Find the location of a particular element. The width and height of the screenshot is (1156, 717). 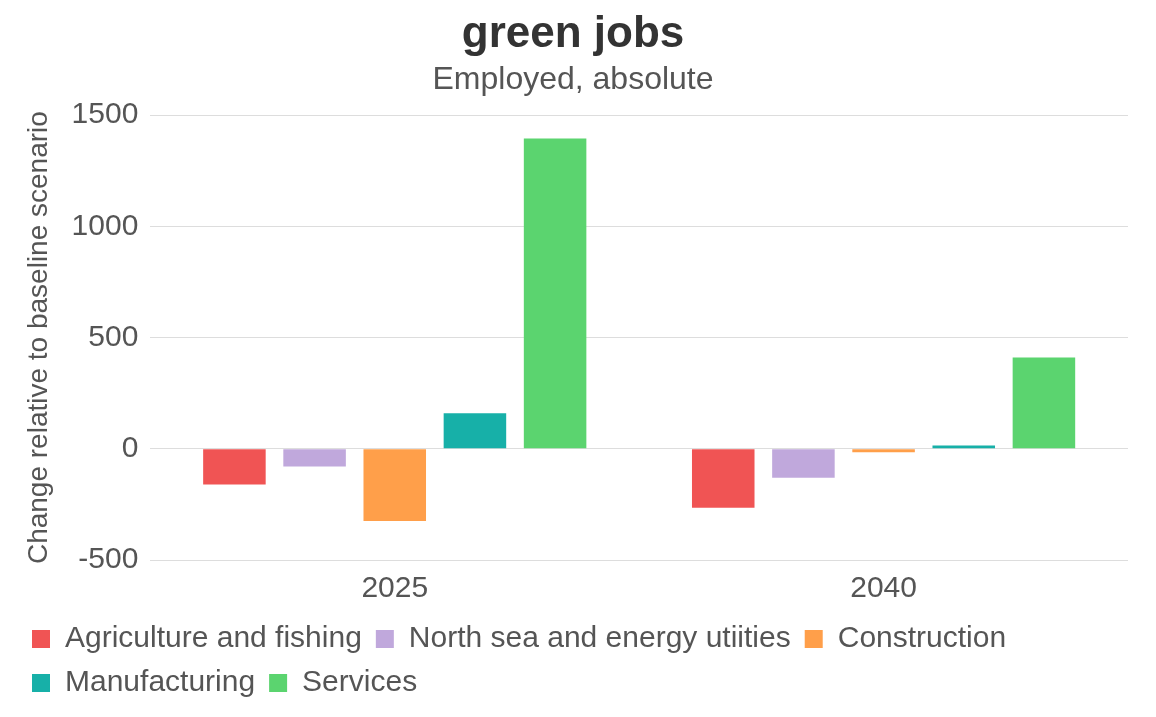

y-tick-label: -500 is located at coordinates (108, 558).